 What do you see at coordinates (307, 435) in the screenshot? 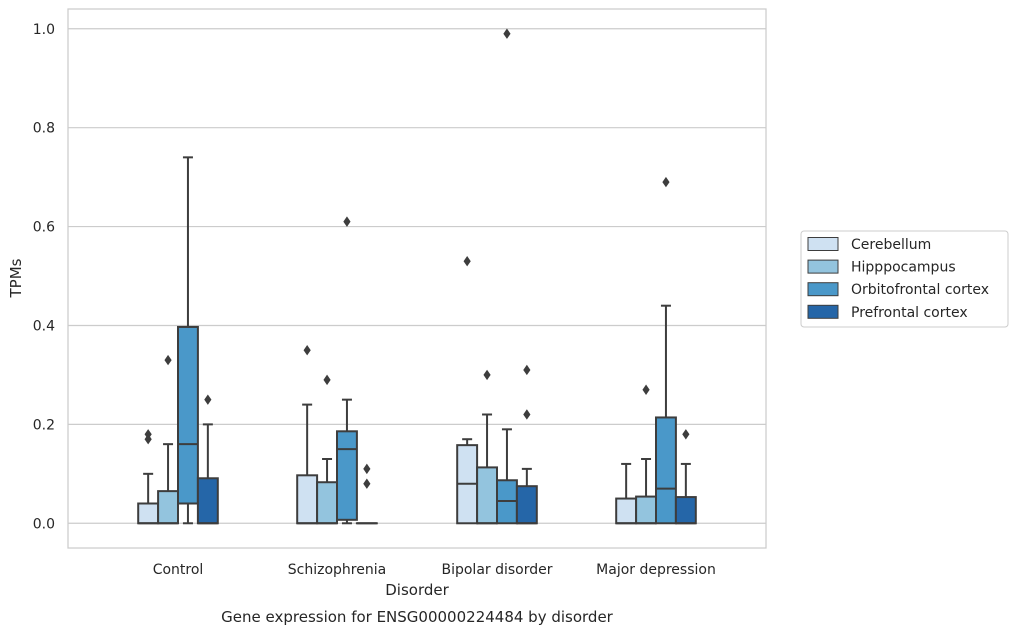
I see `box-cerebellum-schizophrenia` at bounding box center [307, 435].